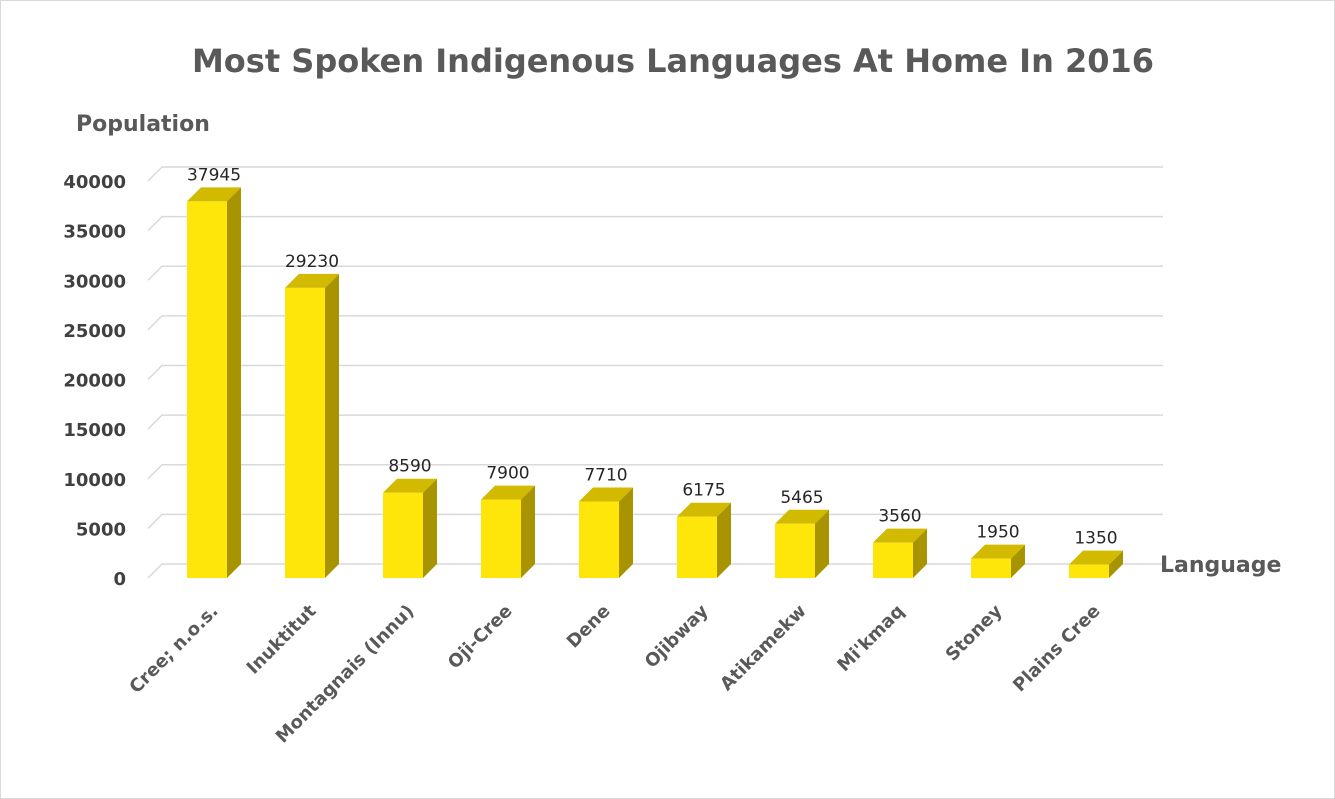 The width and height of the screenshot is (1335, 799). Describe the element at coordinates (677, 636) in the screenshot. I see `x-tick-label: Ojibway` at that location.